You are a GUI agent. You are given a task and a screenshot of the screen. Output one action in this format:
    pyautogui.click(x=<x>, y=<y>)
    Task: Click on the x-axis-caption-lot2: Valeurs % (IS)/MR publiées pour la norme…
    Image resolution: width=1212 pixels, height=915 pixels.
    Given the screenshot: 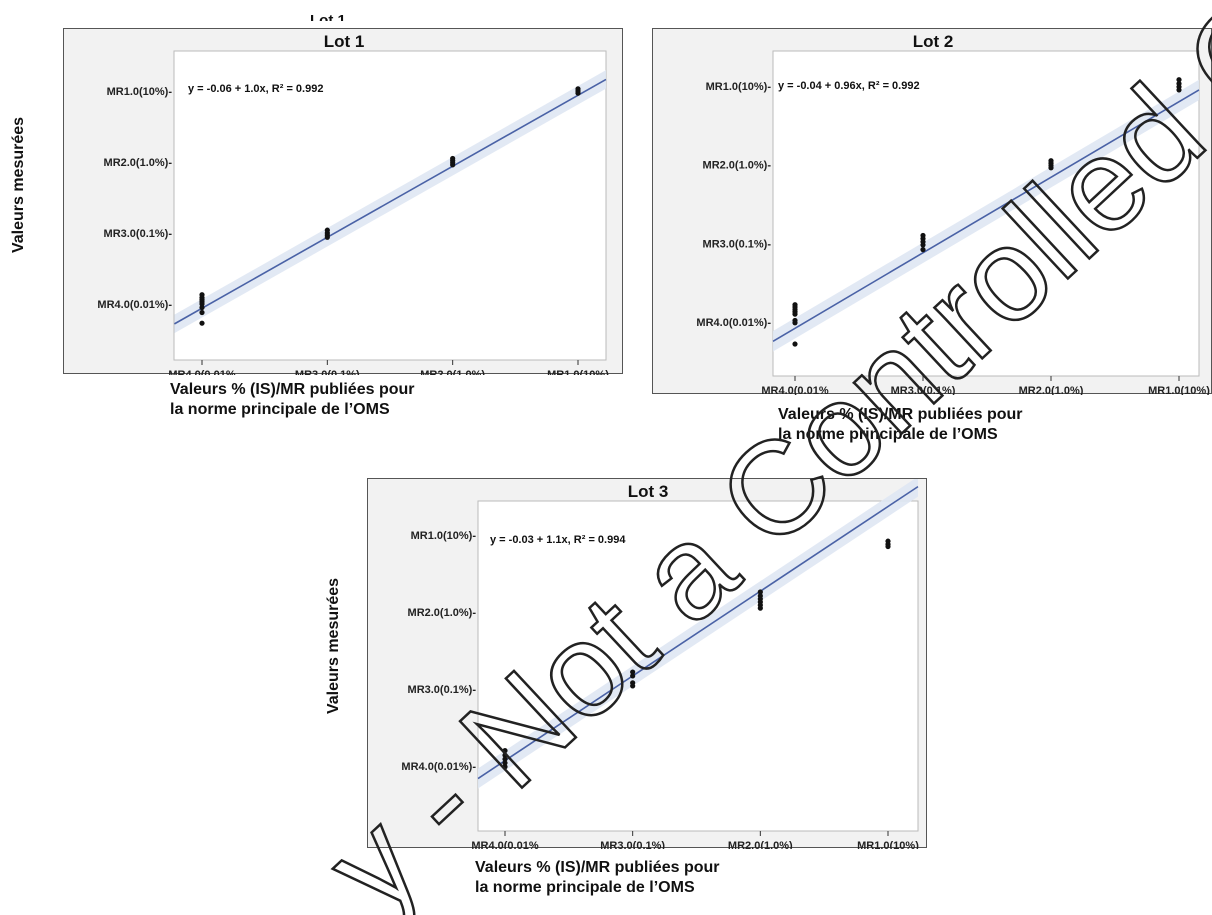 What is the action you would take?
    pyautogui.click(x=900, y=425)
    